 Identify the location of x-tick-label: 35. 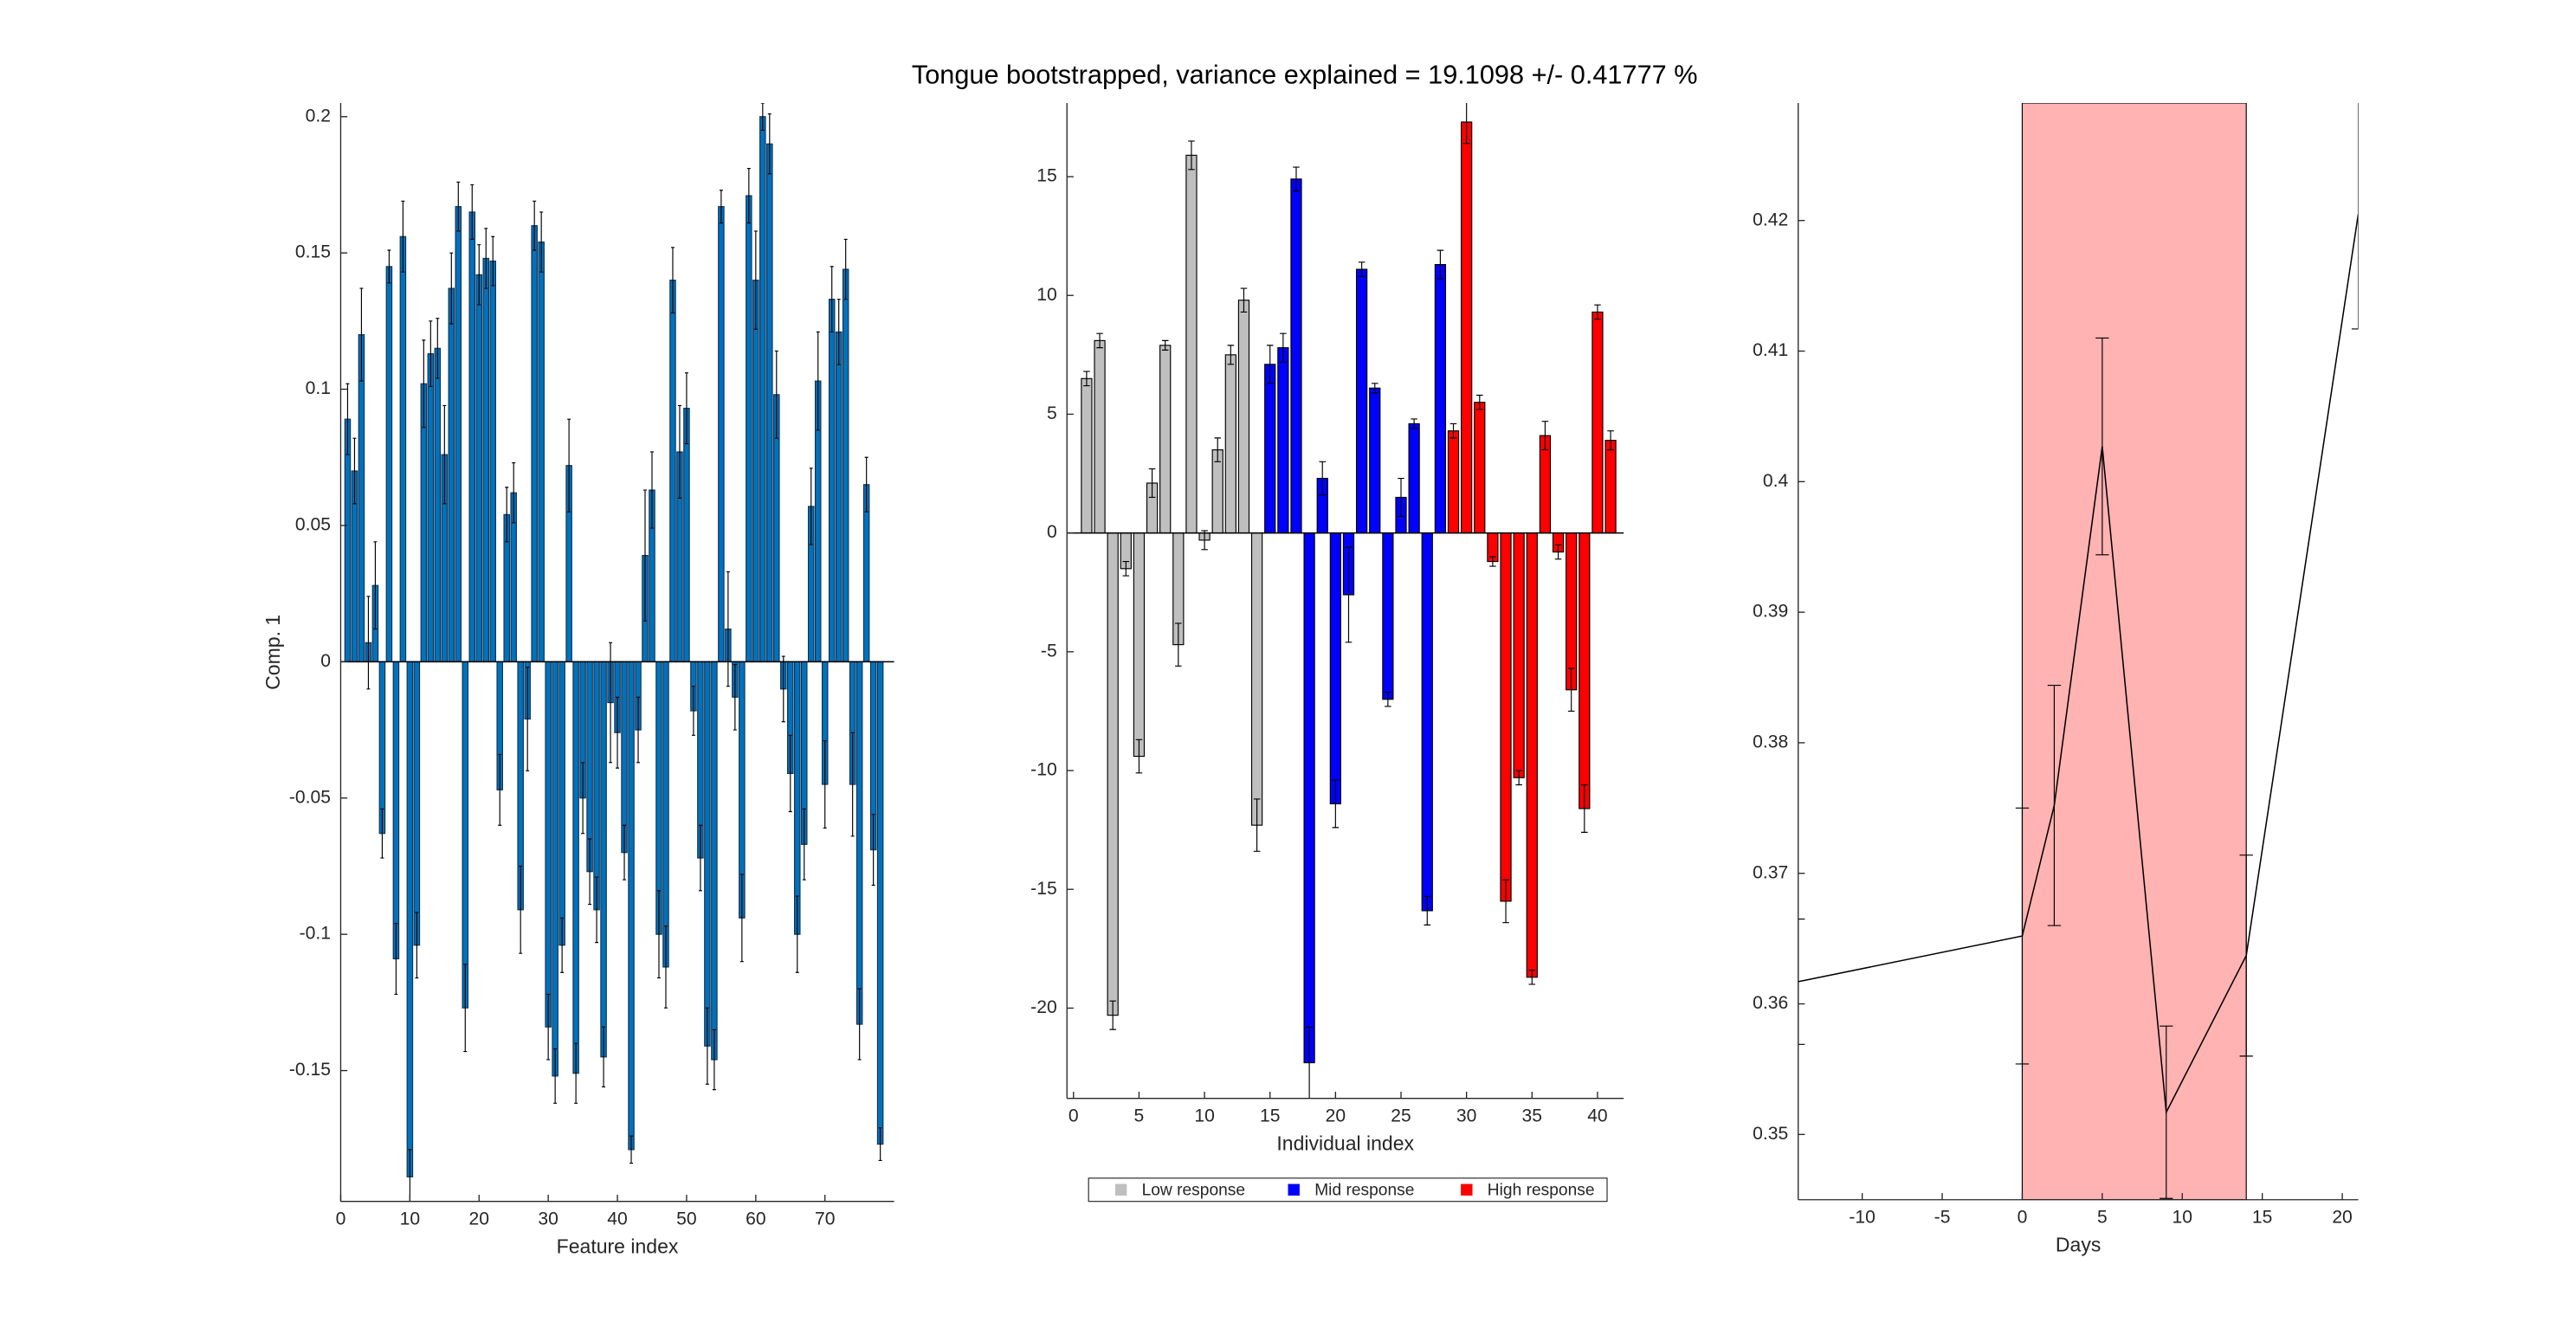
(1532, 1116).